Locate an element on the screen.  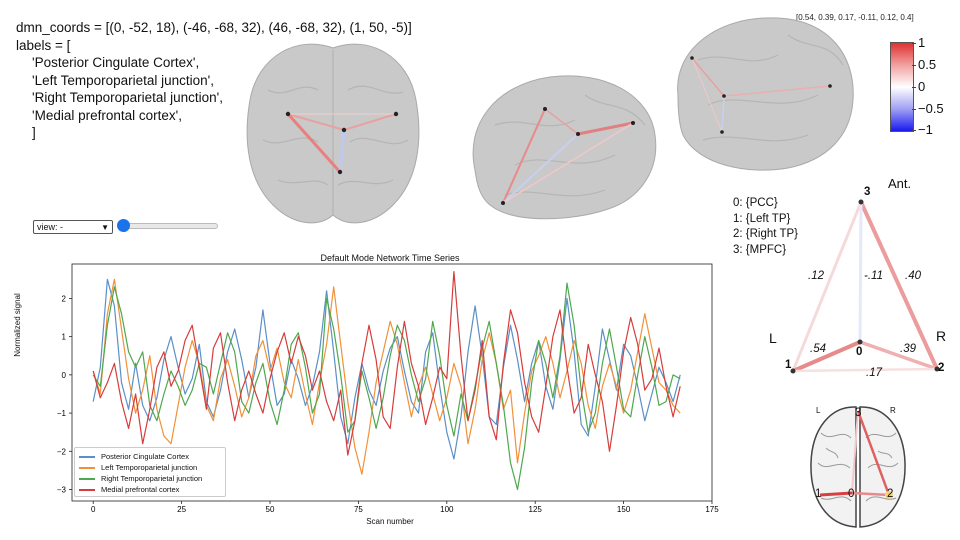
colorbar-tick: −1 is located at coordinates (925, 129).